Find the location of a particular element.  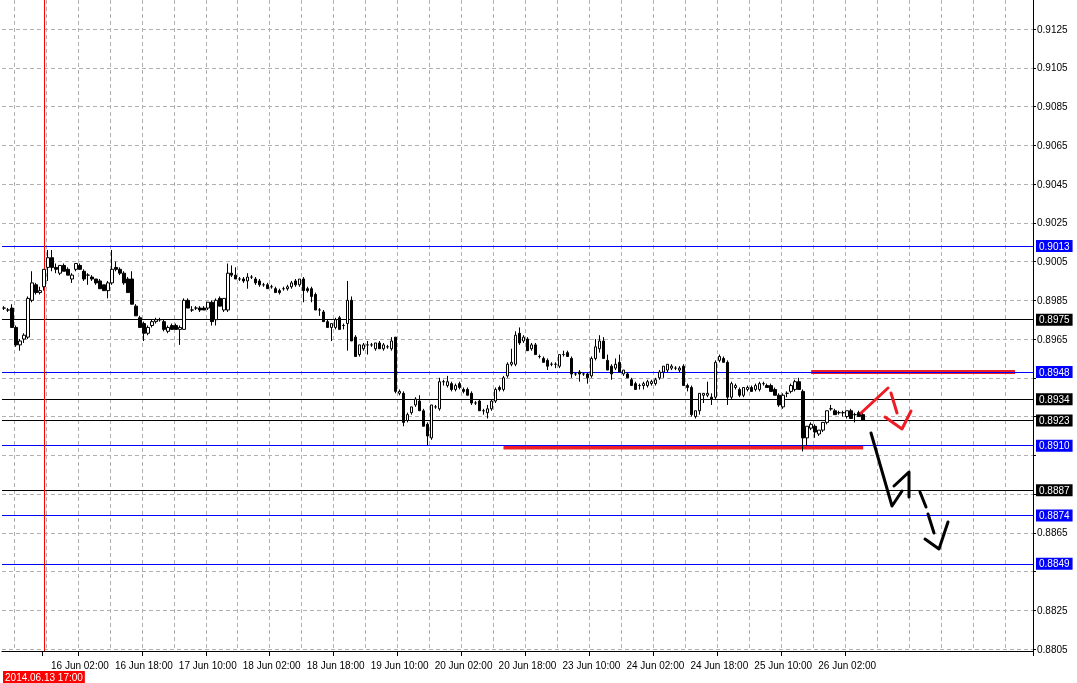

y-tick-label: 0.8865 is located at coordinates (1053, 533).